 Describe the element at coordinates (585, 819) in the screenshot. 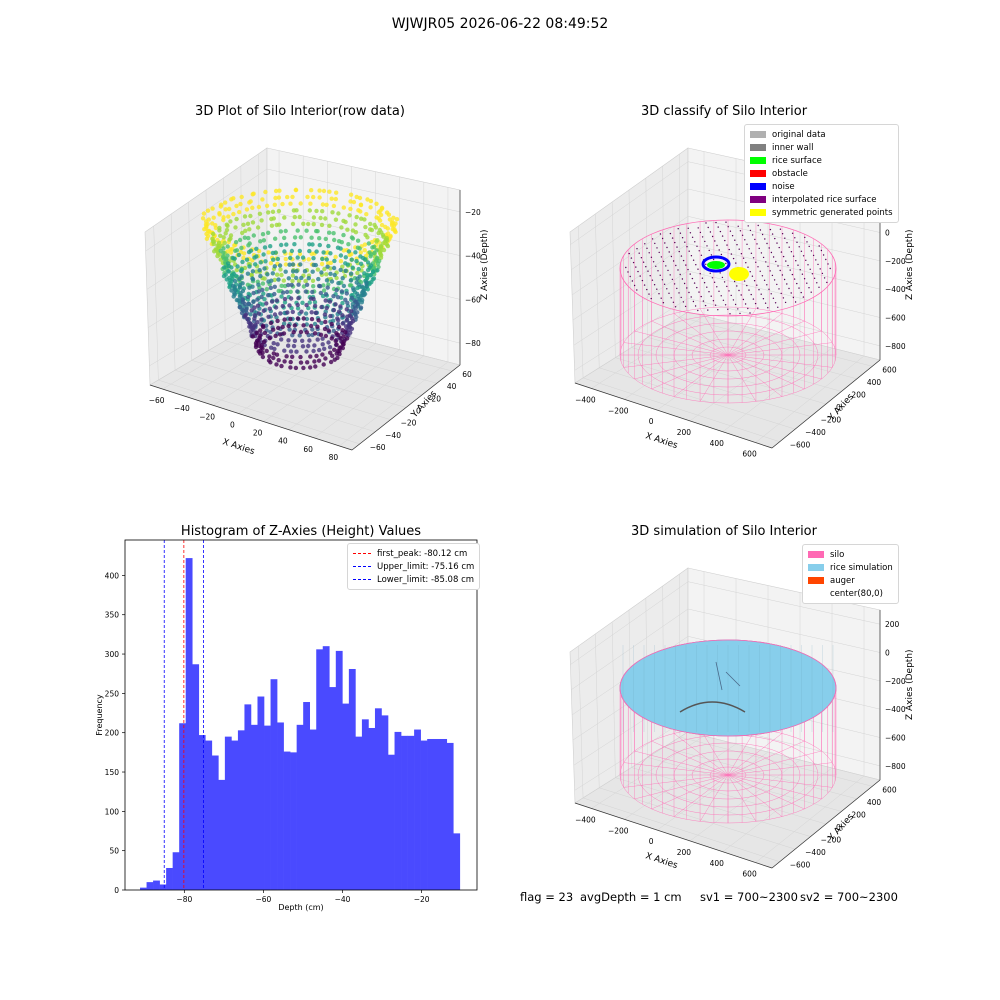

I see `simulation-x-tick: −400` at that location.